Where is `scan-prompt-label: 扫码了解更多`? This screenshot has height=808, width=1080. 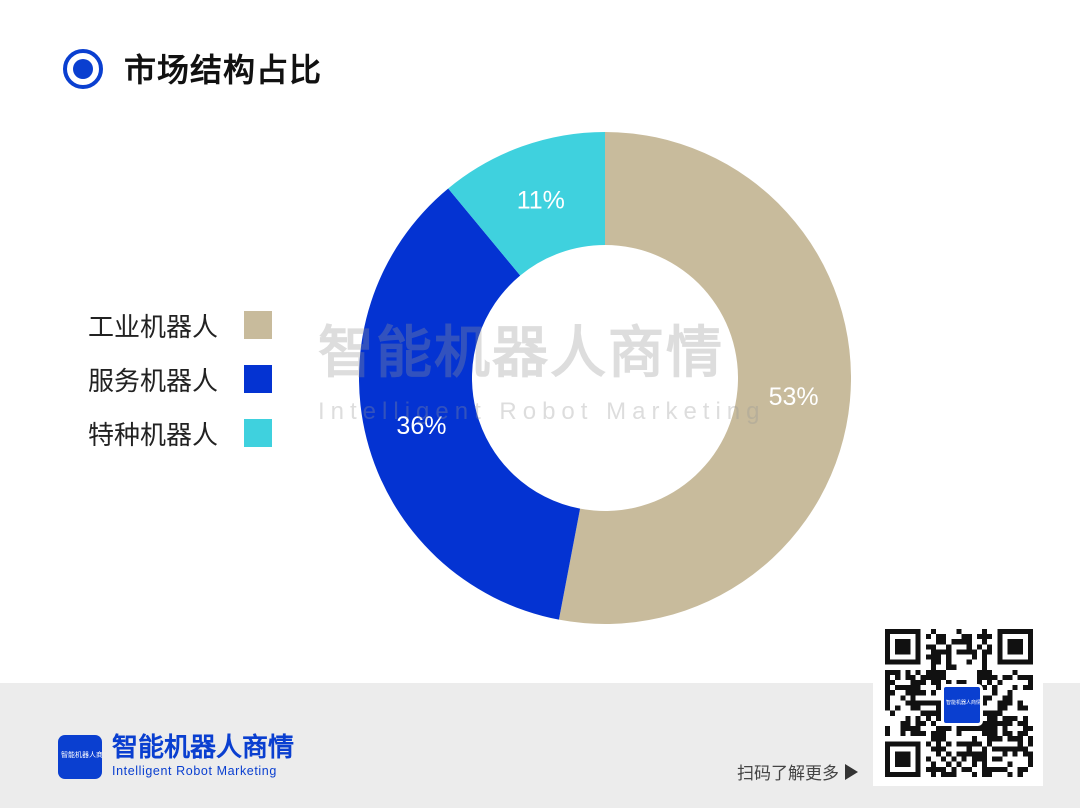 scan-prompt-label: 扫码了解更多 is located at coordinates (788, 774).